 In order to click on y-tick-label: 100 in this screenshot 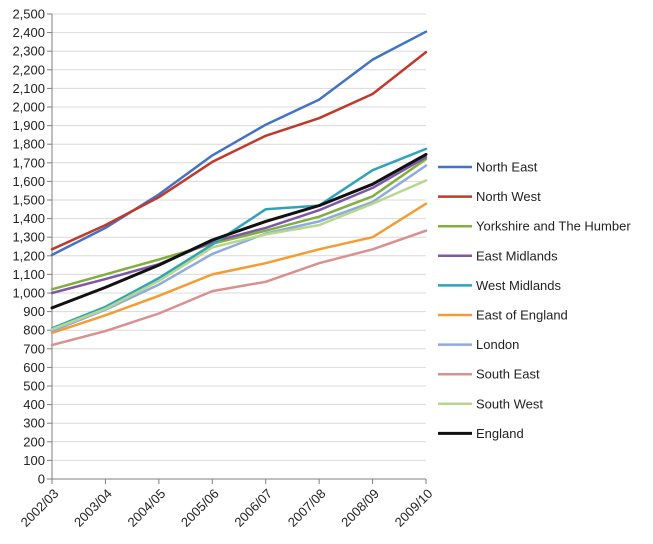, I will do `click(34, 460)`.